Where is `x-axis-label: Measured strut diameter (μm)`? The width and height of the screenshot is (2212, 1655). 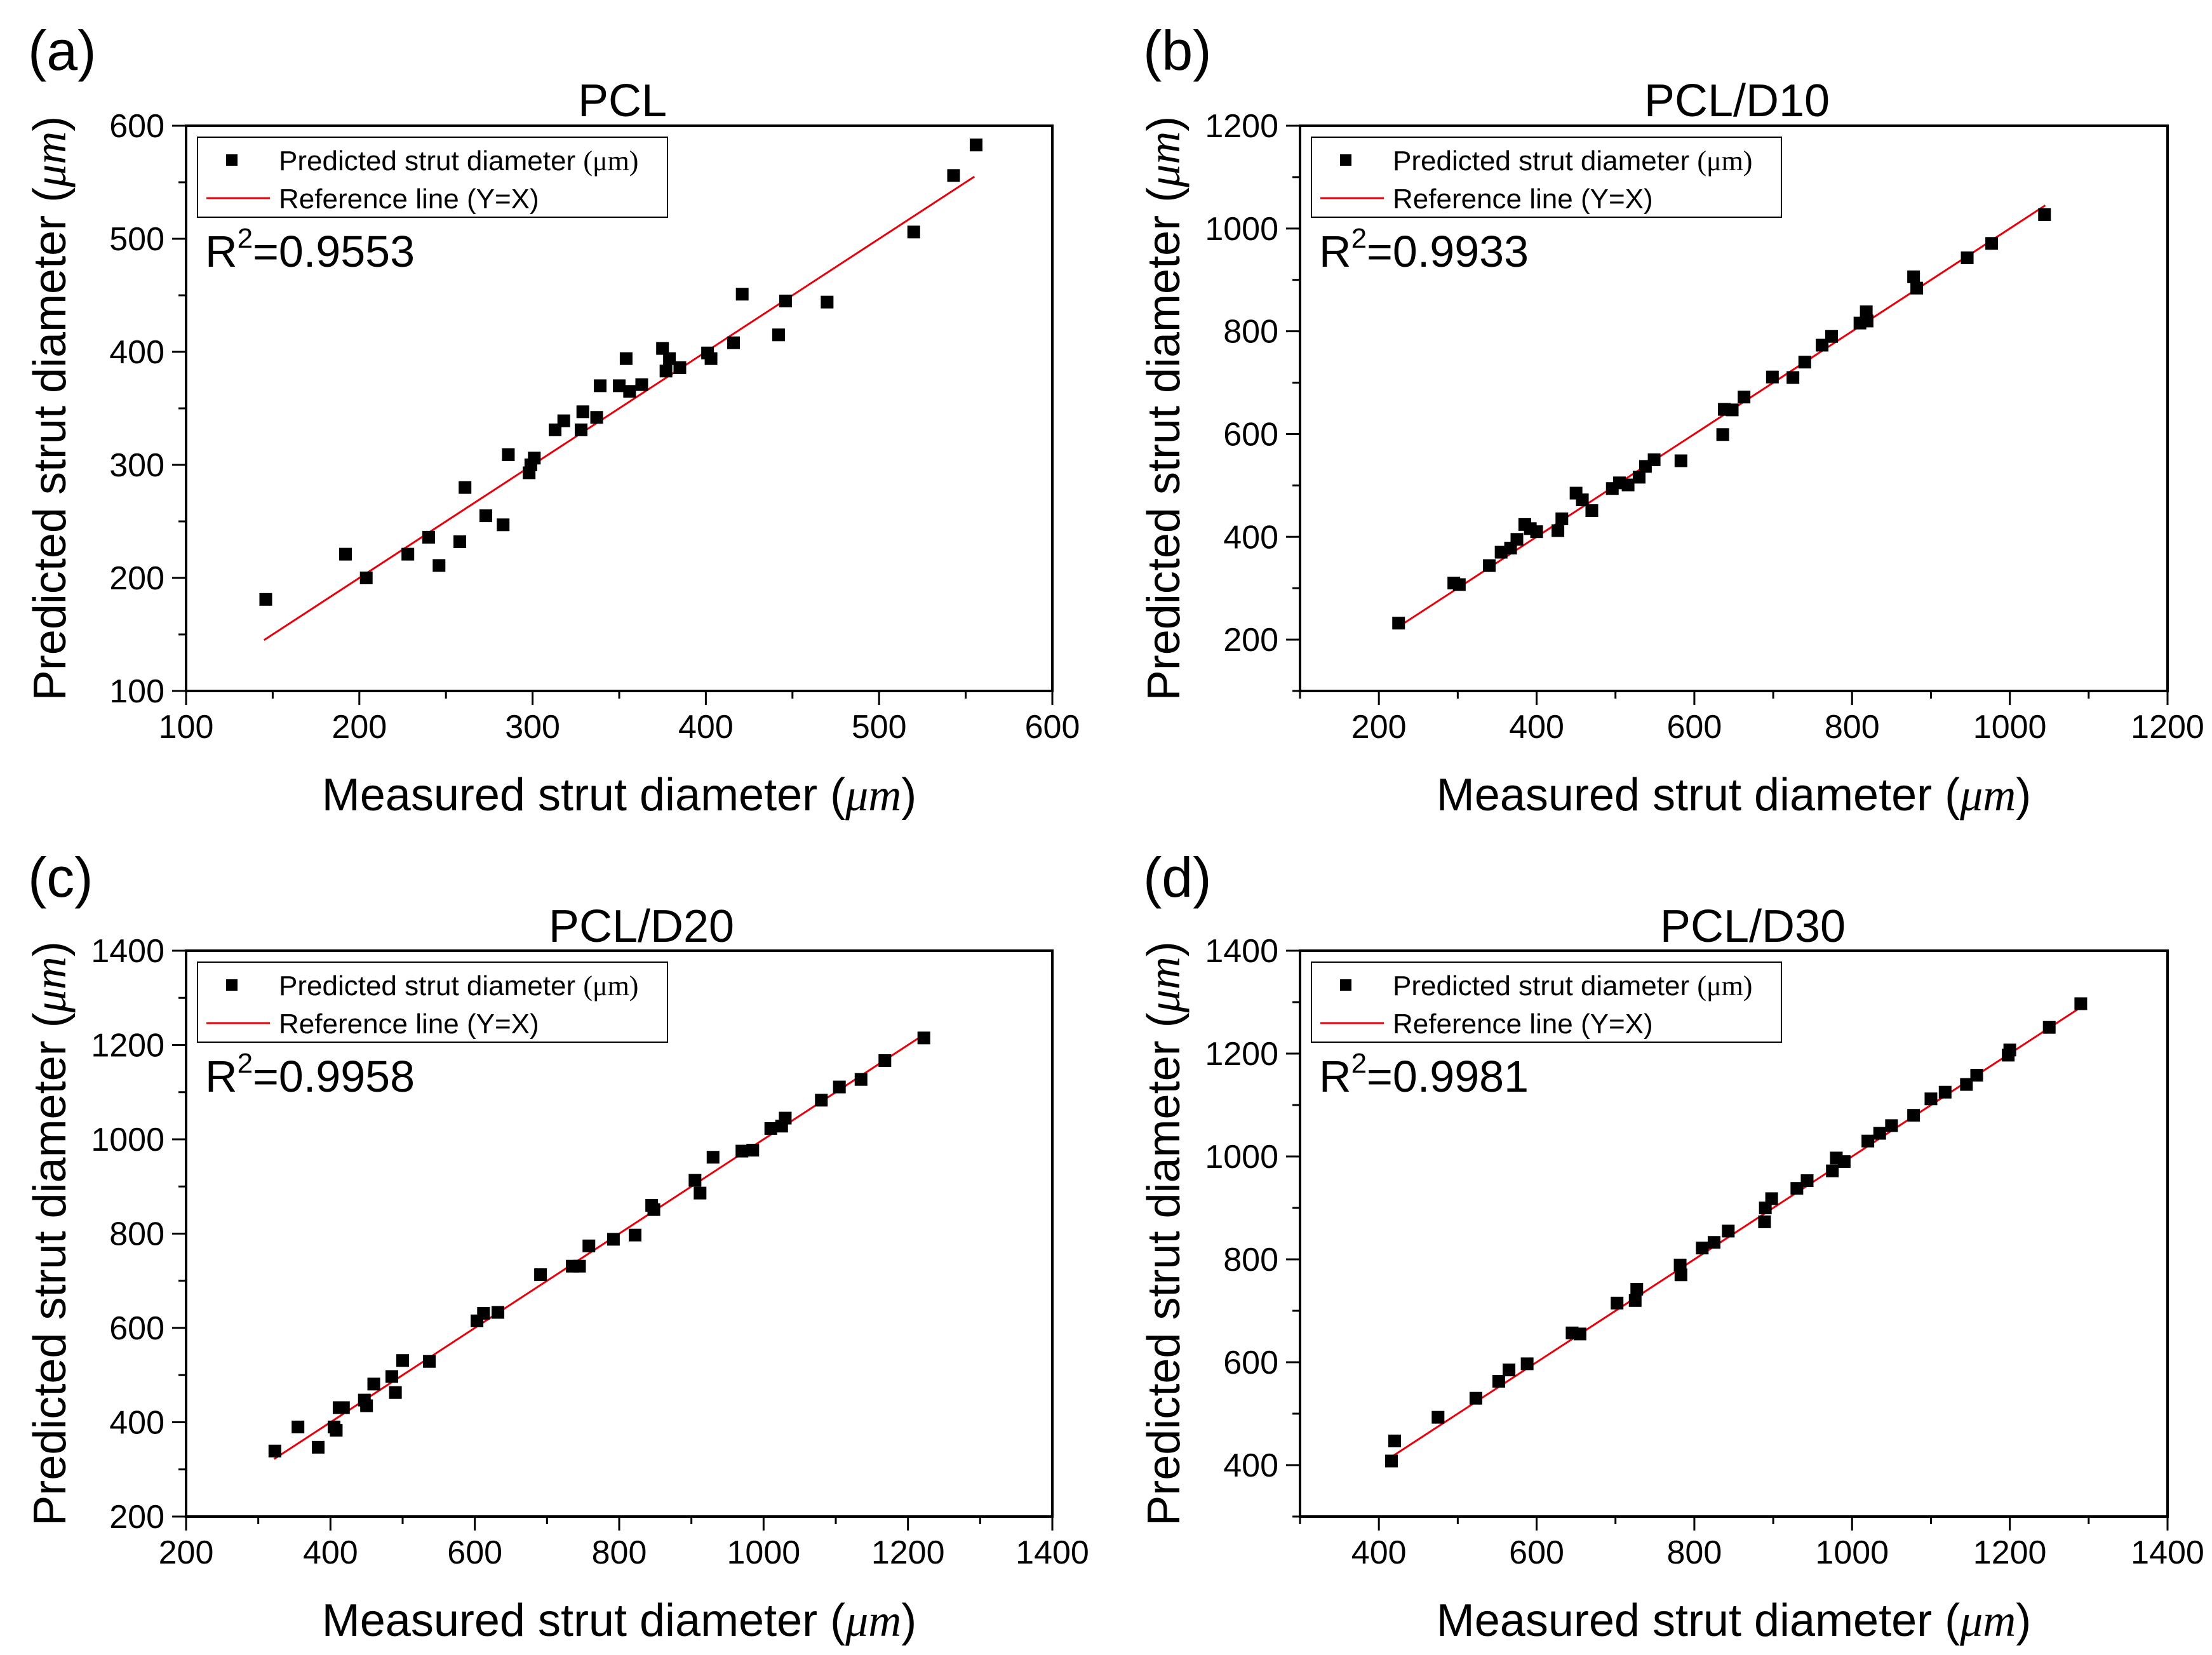 x-axis-label: Measured strut diameter (μm) is located at coordinates (1734, 795).